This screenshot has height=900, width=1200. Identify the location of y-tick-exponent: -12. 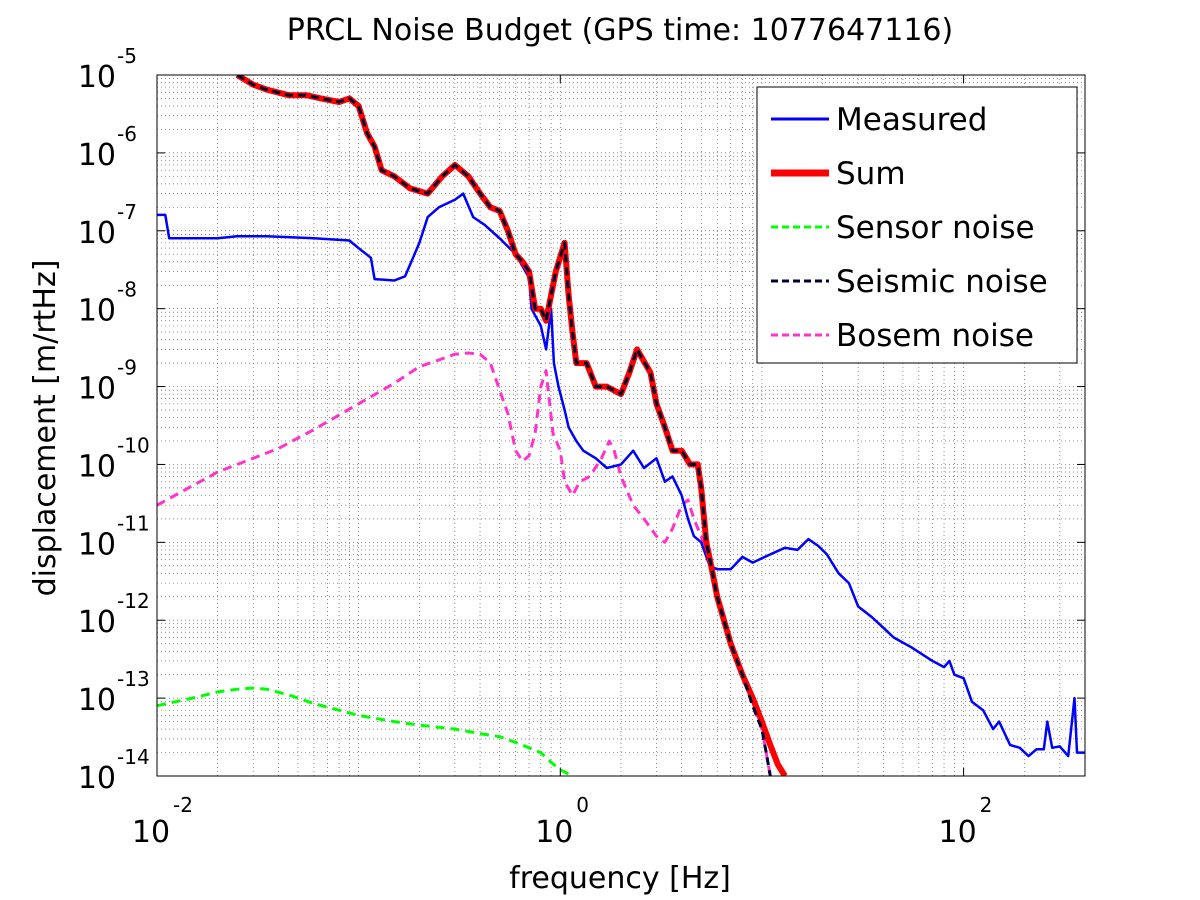
(133, 601).